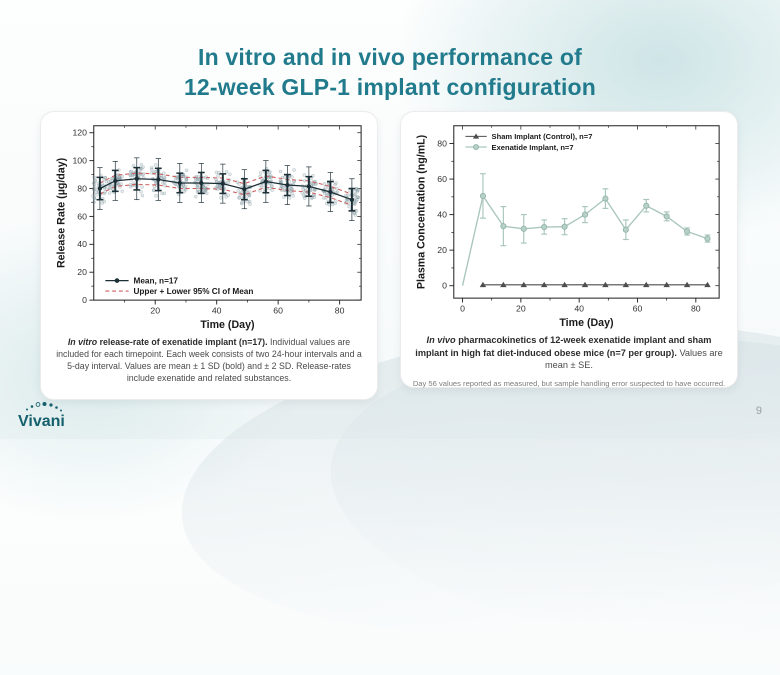 The width and height of the screenshot is (780, 675). Describe the element at coordinates (79, 133) in the screenshot. I see `svg-text: 120` at that location.